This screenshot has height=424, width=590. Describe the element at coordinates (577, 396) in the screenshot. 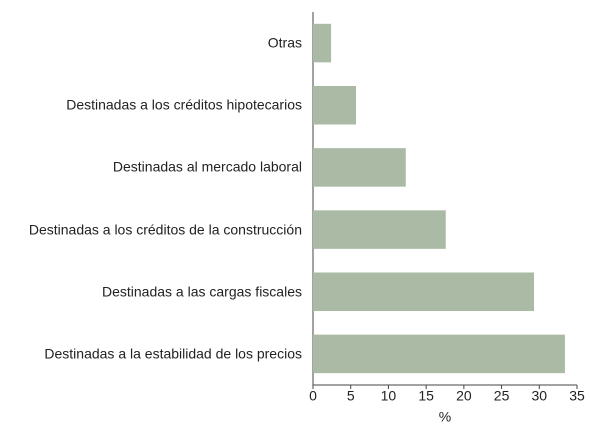

I see `x-tick-label: 35` at that location.